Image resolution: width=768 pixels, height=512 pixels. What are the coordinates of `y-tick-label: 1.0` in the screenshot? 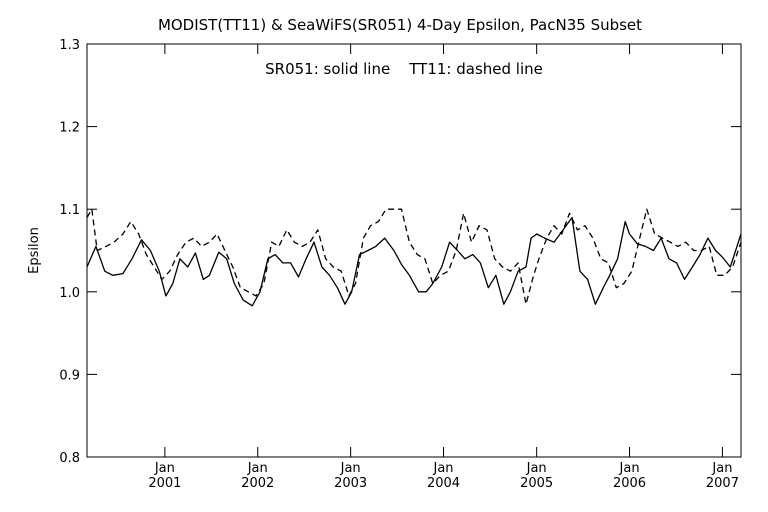 It's located at (69, 293).